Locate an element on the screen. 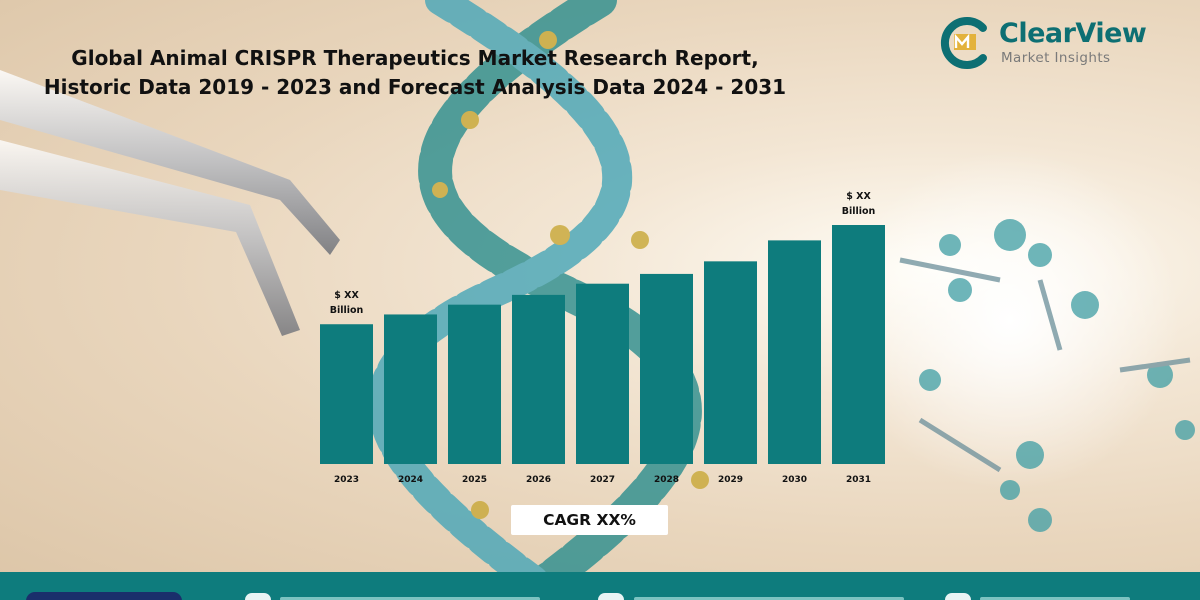  tweezers-illustration is located at coordinates (170, 203).